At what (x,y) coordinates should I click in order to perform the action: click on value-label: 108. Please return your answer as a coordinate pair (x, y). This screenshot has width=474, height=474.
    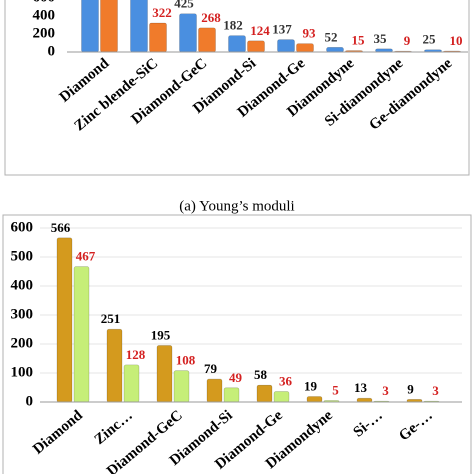
    Looking at the image, I should click on (186, 360).